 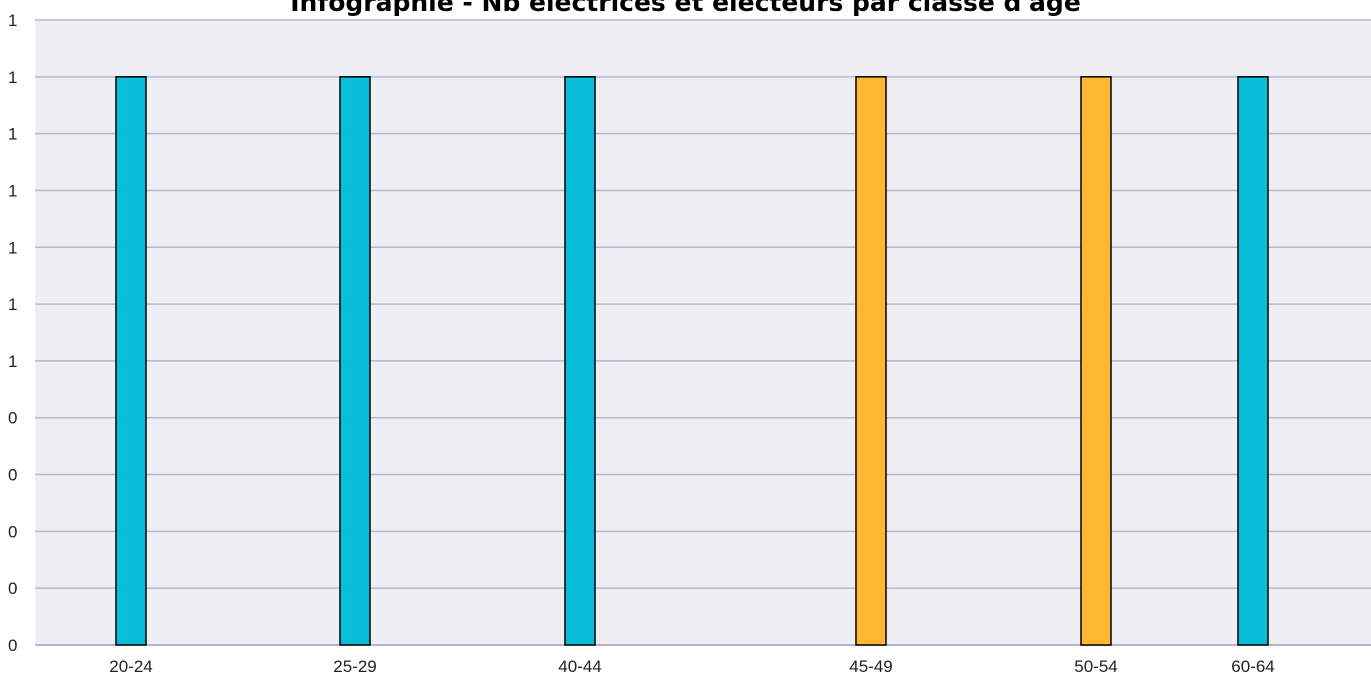 I want to click on x-tick-label: 60-64, so click(x=1252, y=666).